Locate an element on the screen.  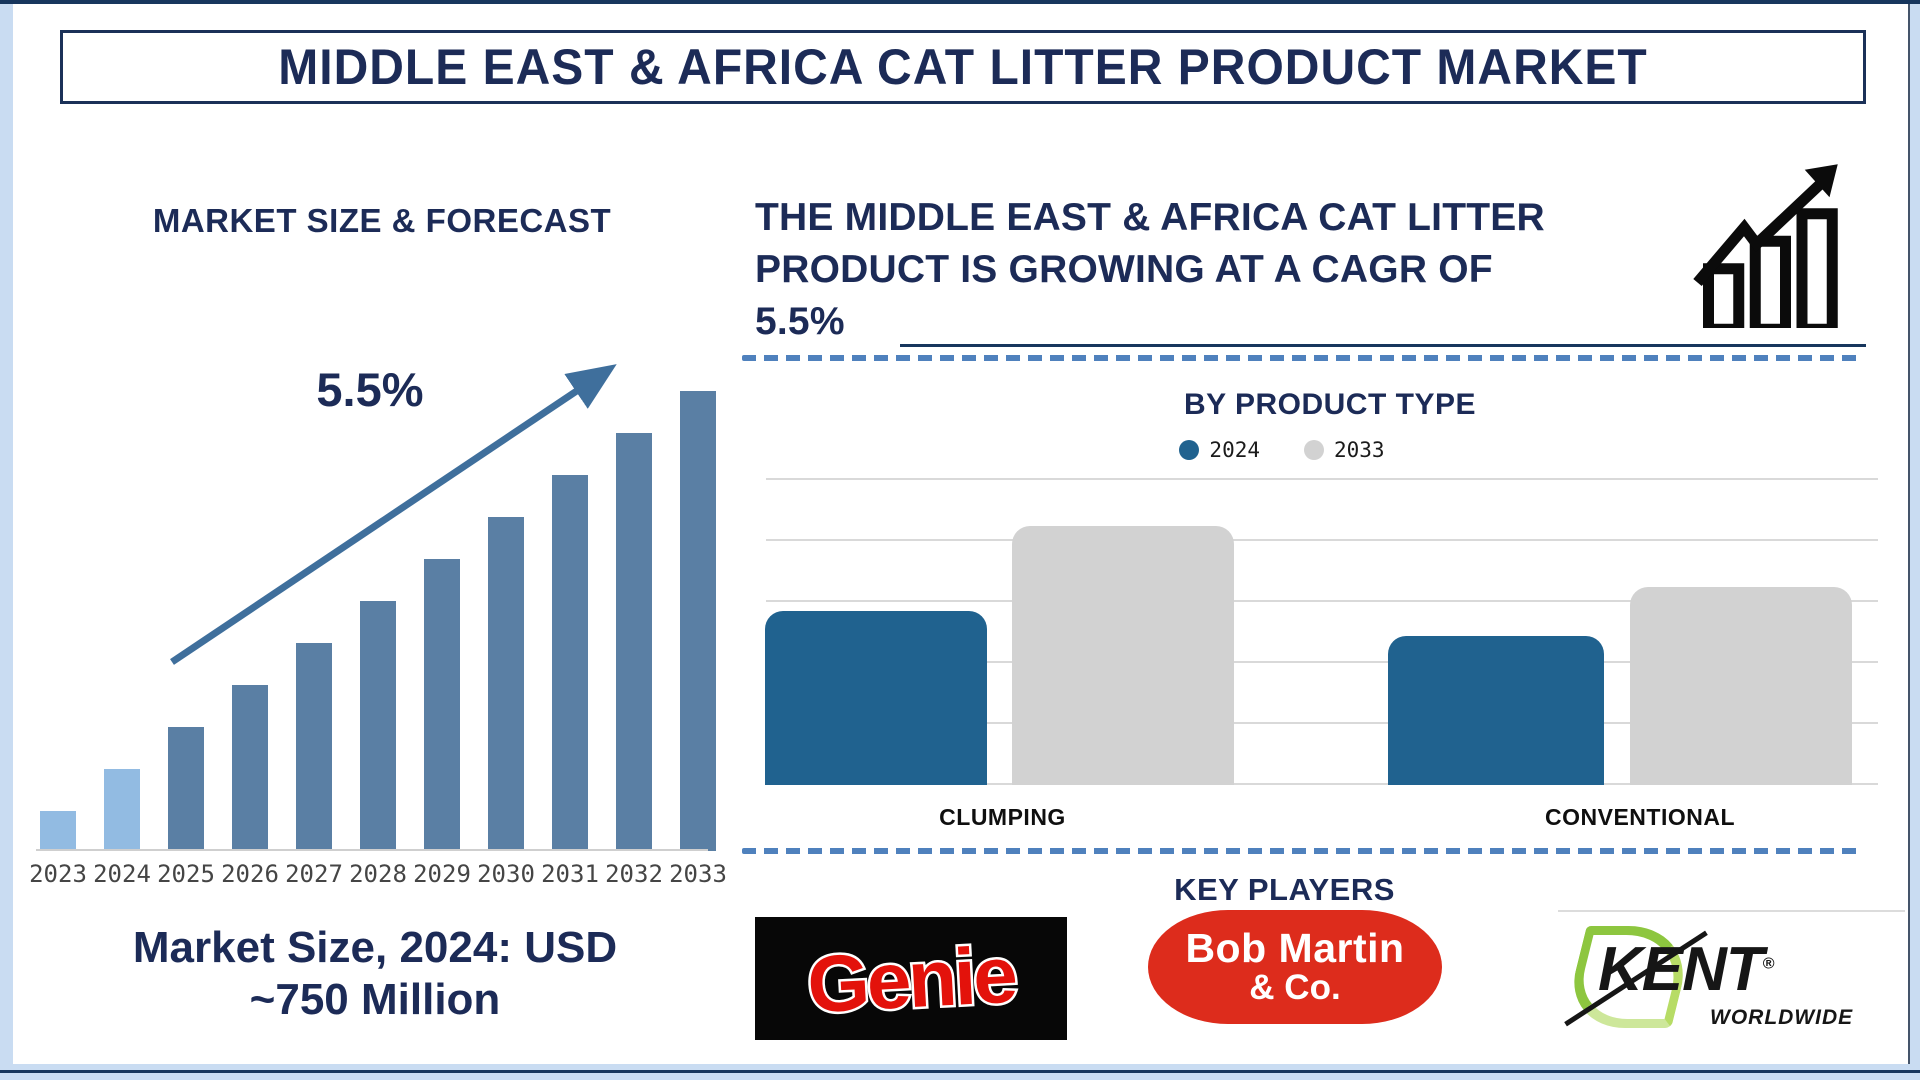
forecast-bar-2029 is located at coordinates (442, 705).